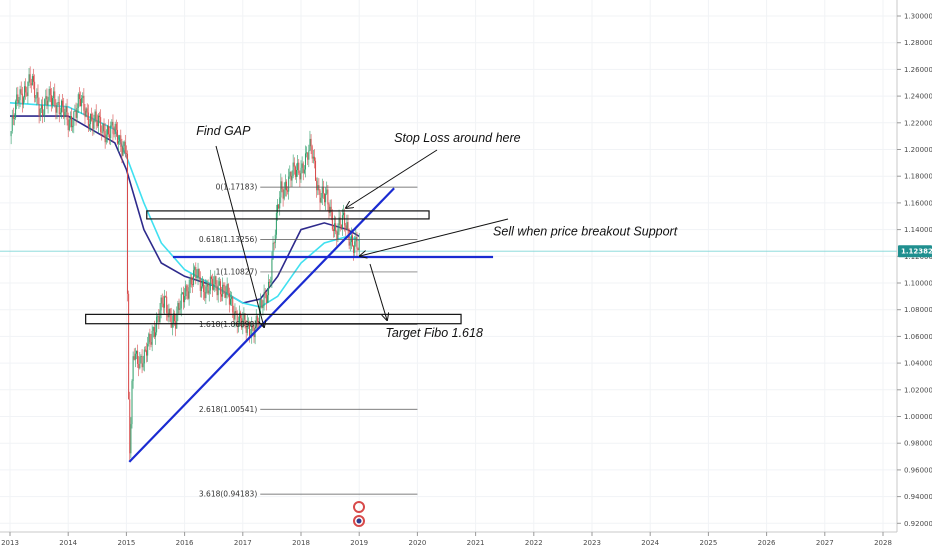 The width and height of the screenshot is (932, 550). Describe the element at coordinates (918, 177) in the screenshot. I see `y-tick-label: 1.18000` at that location.